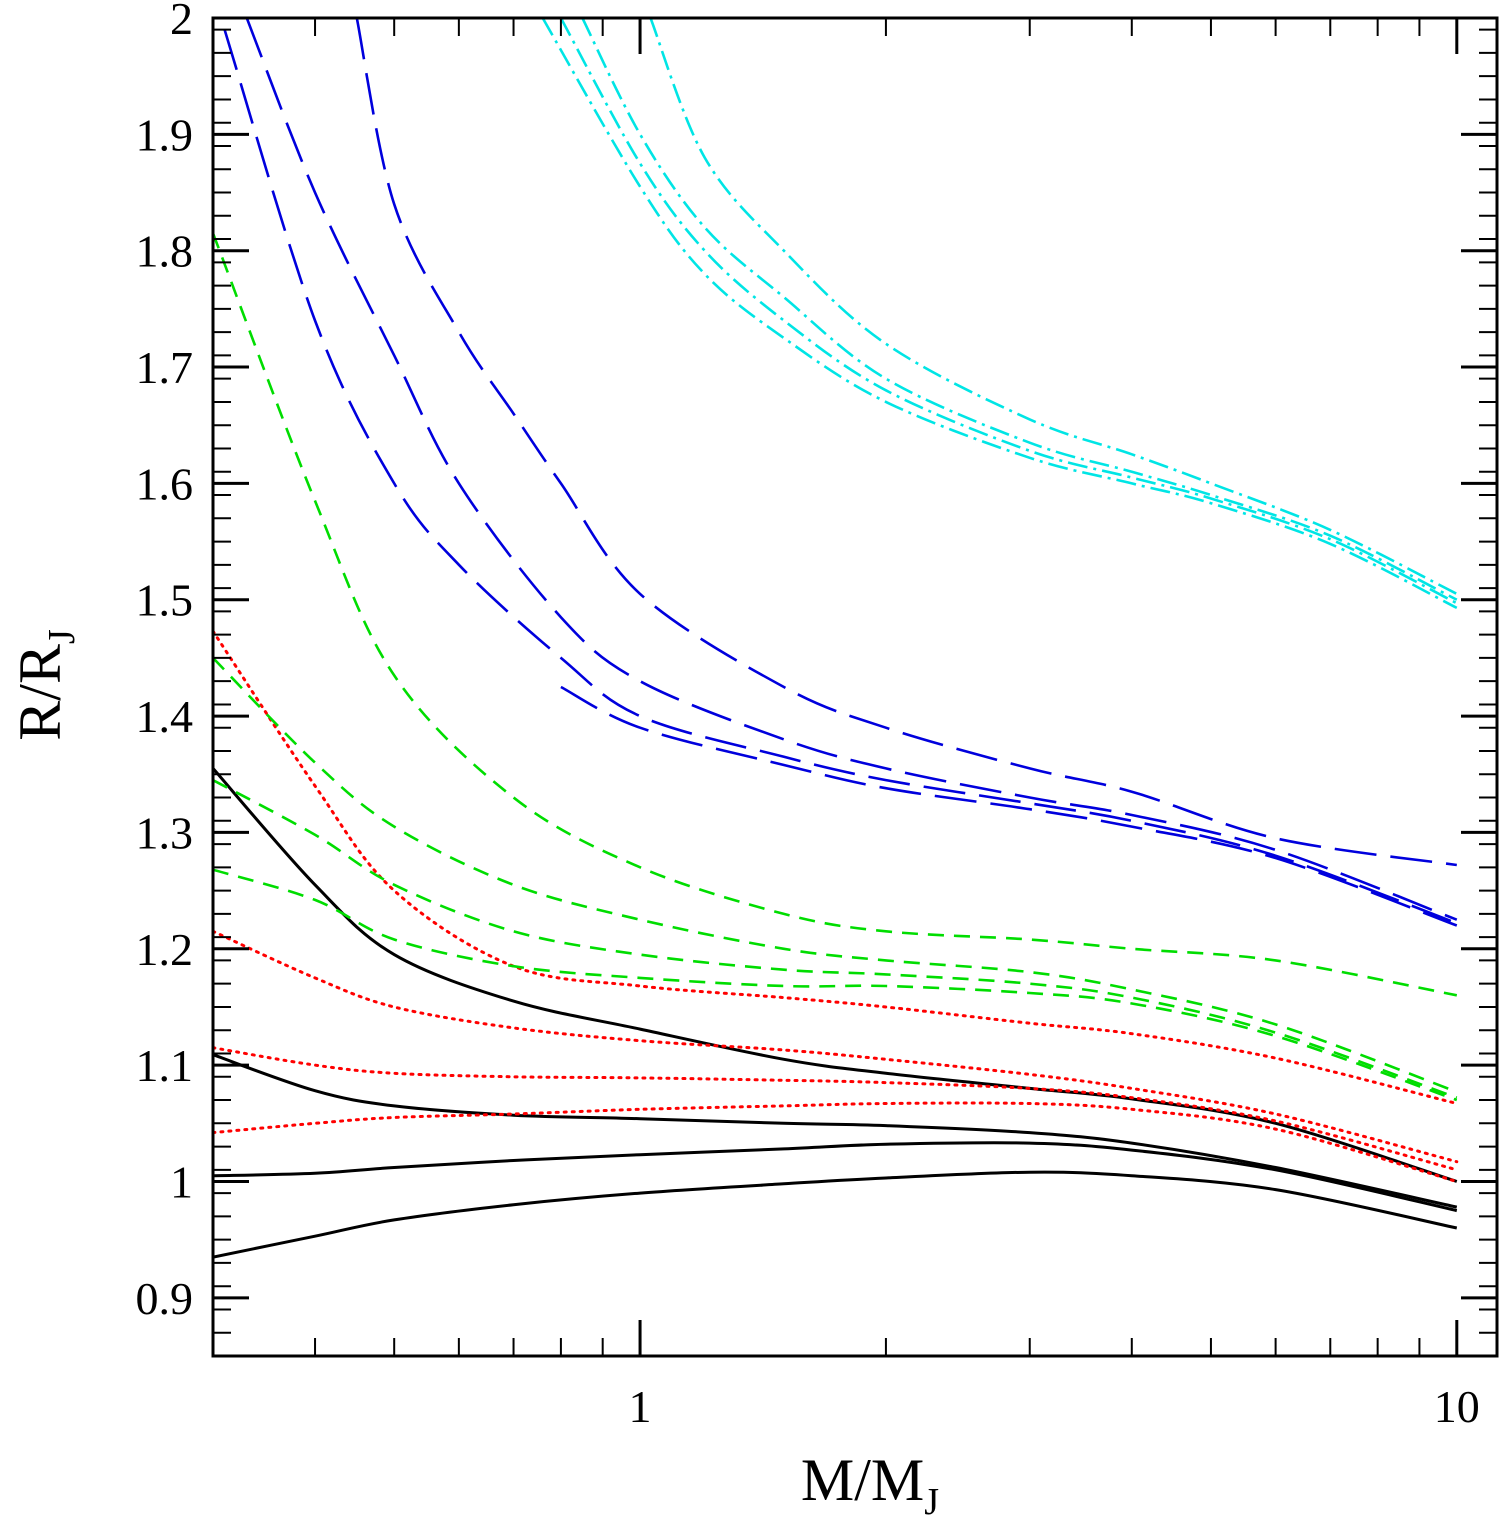  Describe the element at coordinates (165, 1065) in the screenshot. I see `y-tick-label: 1.1` at that location.